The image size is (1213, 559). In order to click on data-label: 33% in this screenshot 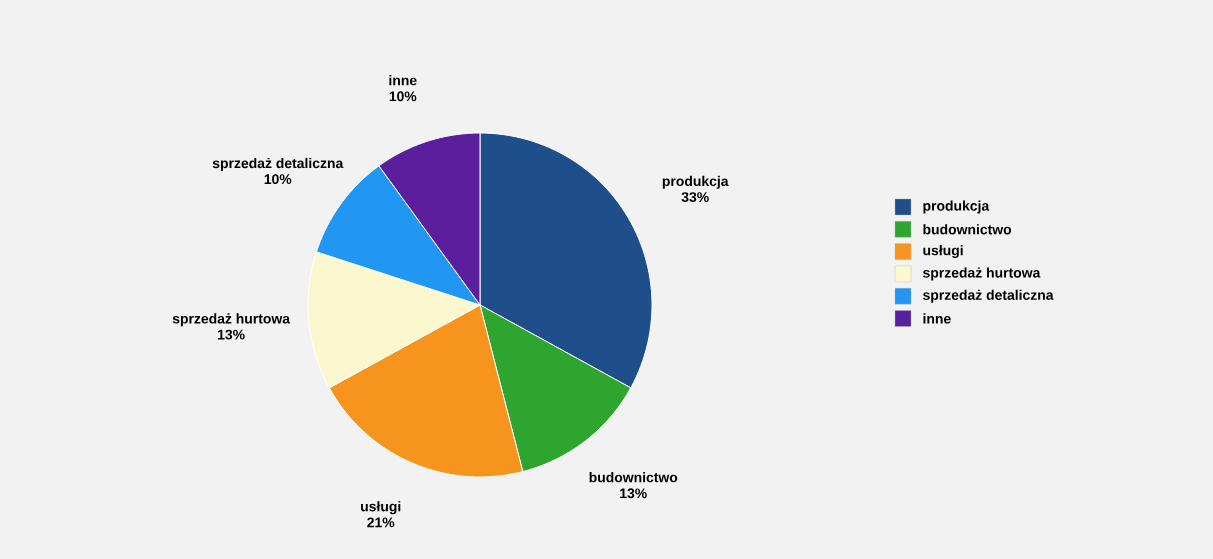, I will do `click(695, 197)`.